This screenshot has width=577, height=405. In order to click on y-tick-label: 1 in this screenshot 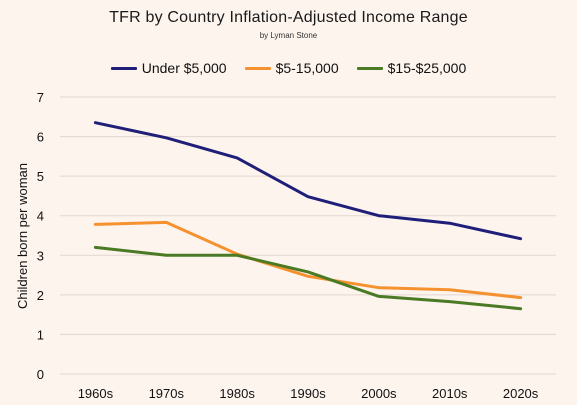, I will do `click(40, 334)`.